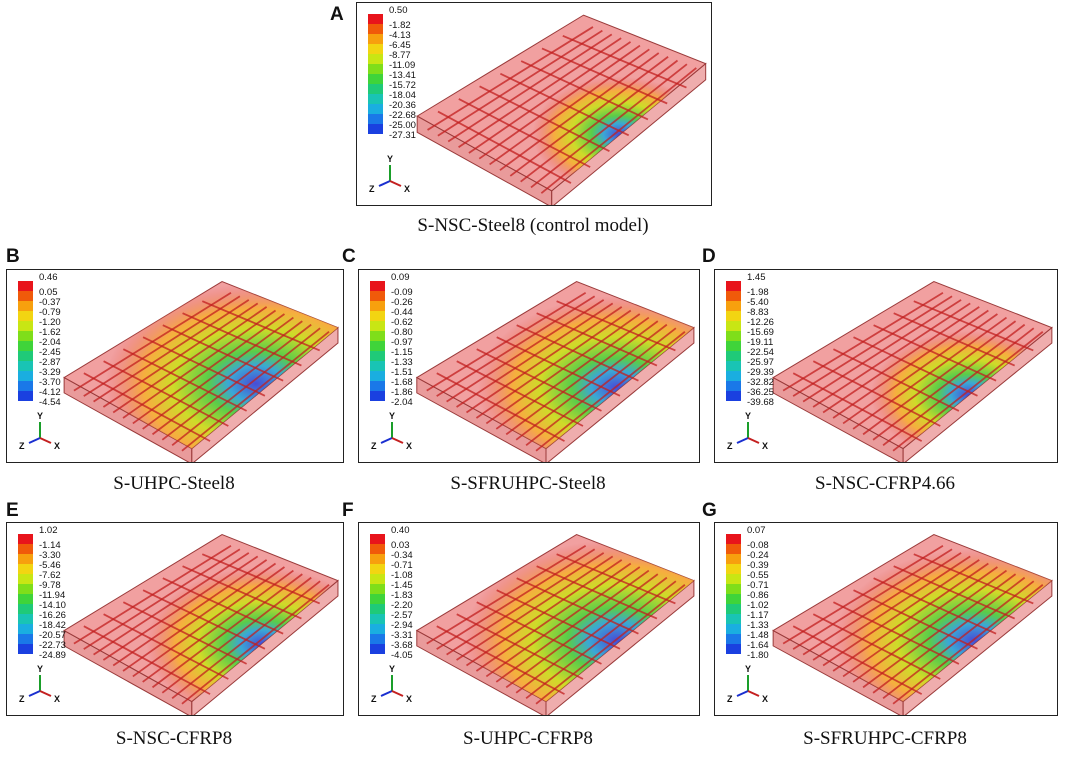  What do you see at coordinates (50, 302) in the screenshot?
I see `legend-value: -0.37` at bounding box center [50, 302].